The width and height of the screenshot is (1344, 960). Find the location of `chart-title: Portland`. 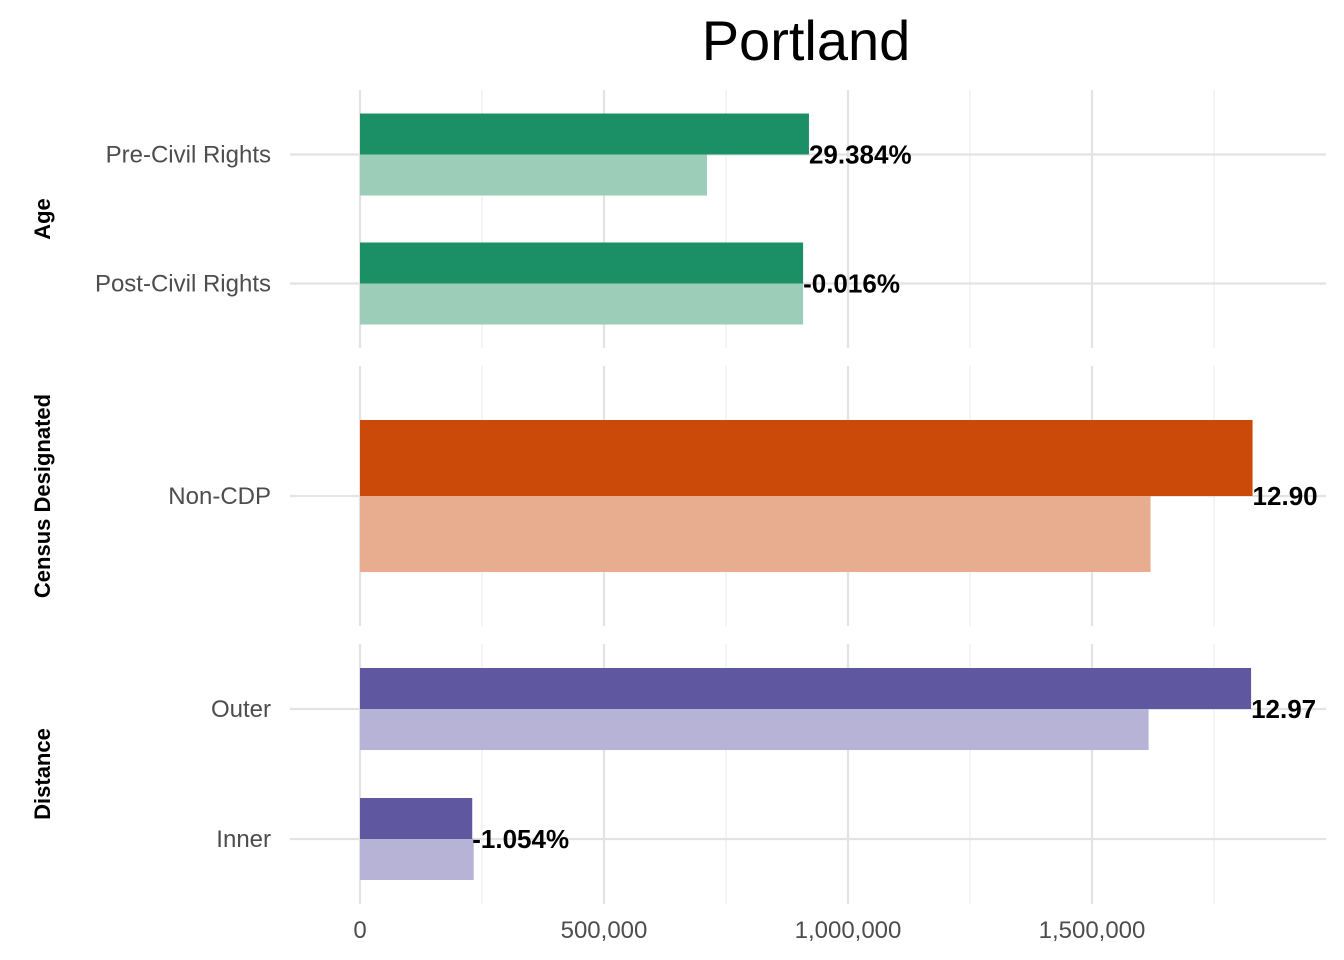

chart-title: Portland is located at coordinates (806, 40).